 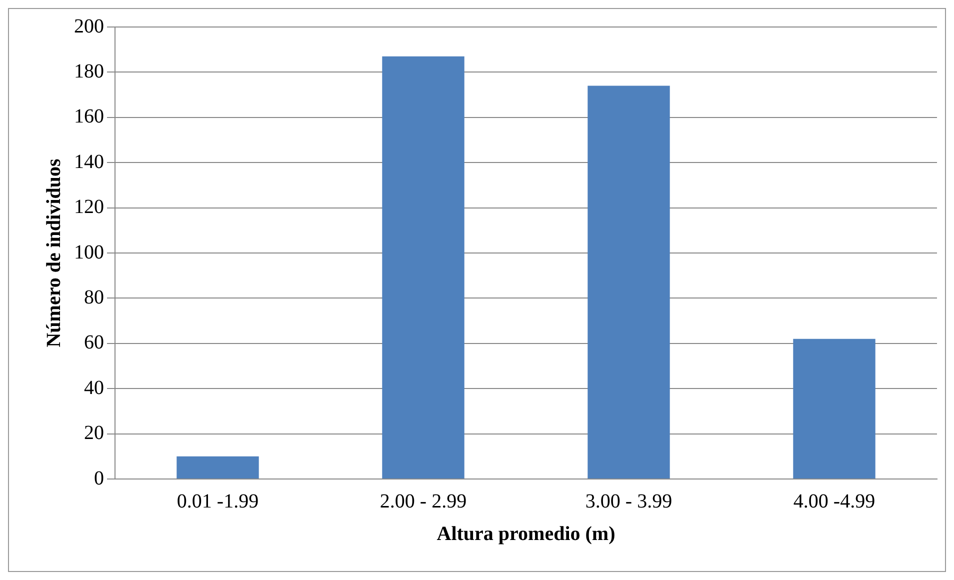 I want to click on y-axis-title: Número de individuos, so click(x=54, y=253).